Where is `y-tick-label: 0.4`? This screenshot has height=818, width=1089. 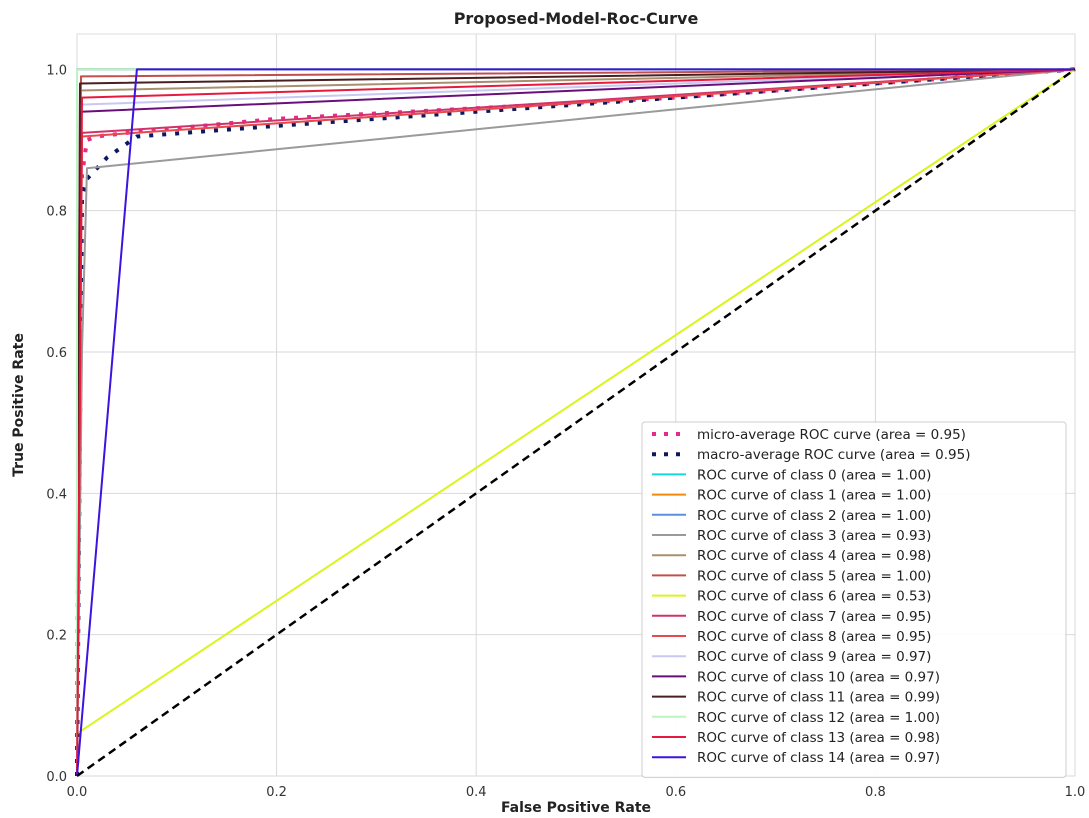
y-tick-label: 0.4 is located at coordinates (56, 494).